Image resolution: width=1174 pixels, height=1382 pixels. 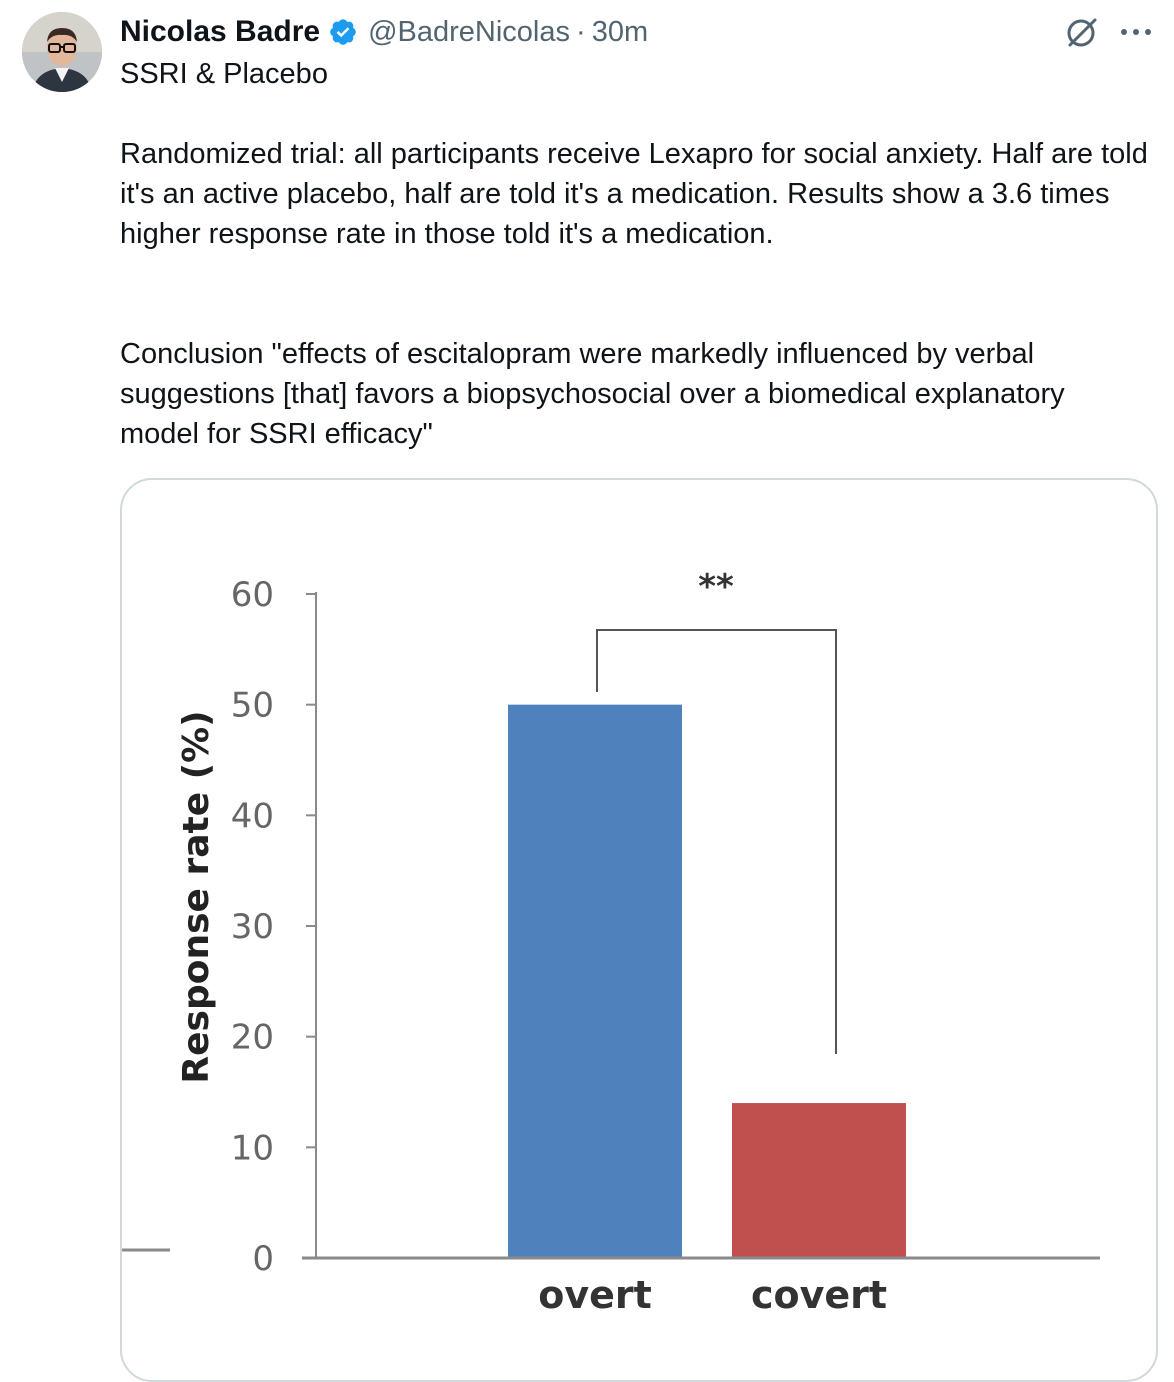 I want to click on tweet-header: Nicolas Badre @BadreNicolas · 30m, so click(x=384, y=32).